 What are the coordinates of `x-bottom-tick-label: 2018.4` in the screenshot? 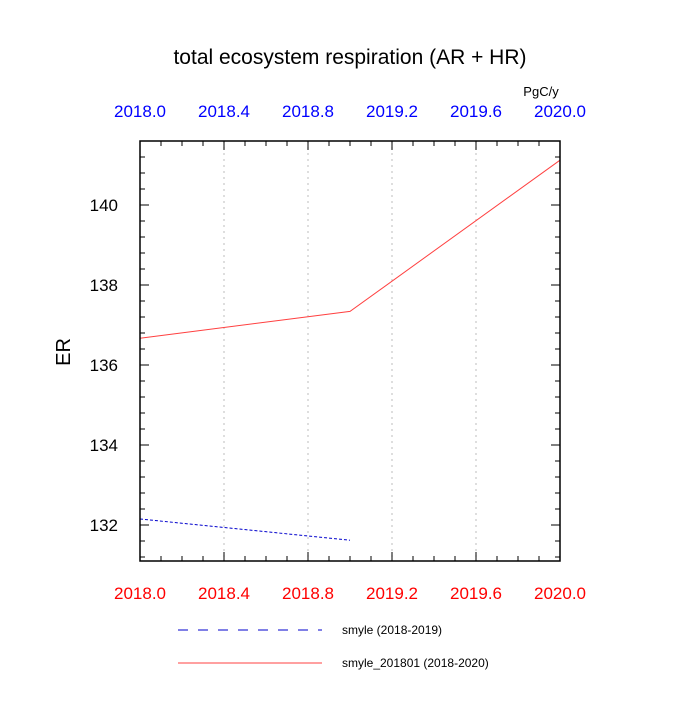 It's located at (224, 593).